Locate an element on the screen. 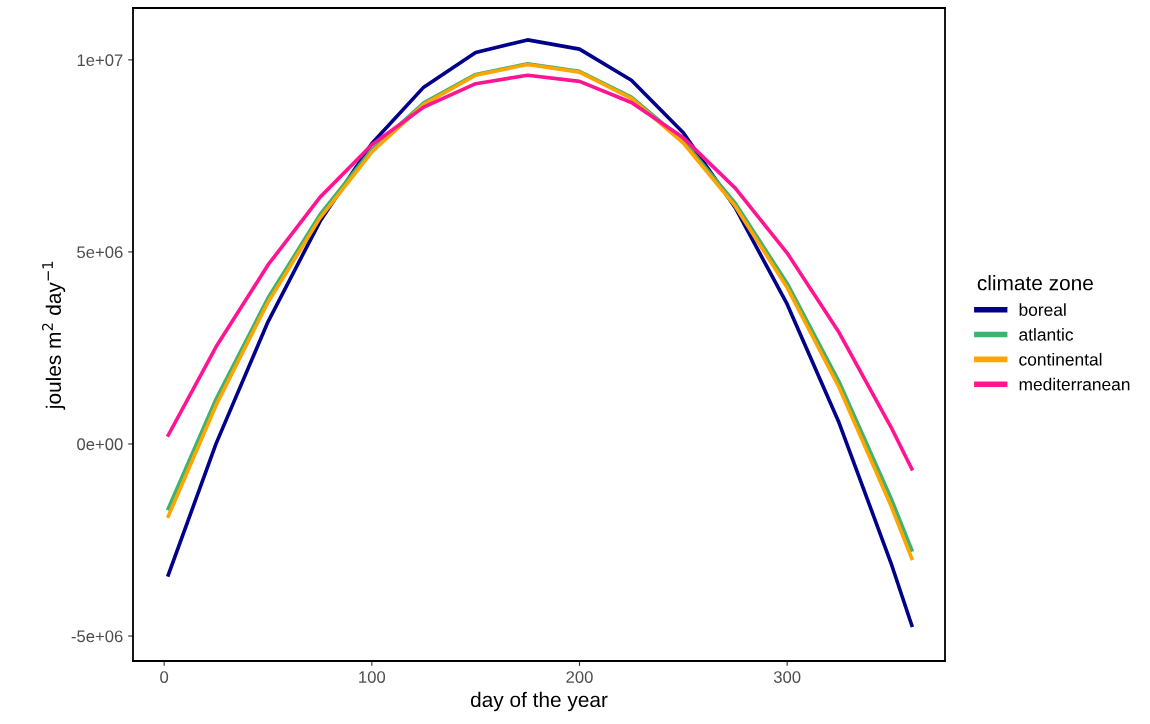 Image resolution: width=1150 pixels, height=724 pixels. x-axis-title: day of the year is located at coordinates (539, 701).